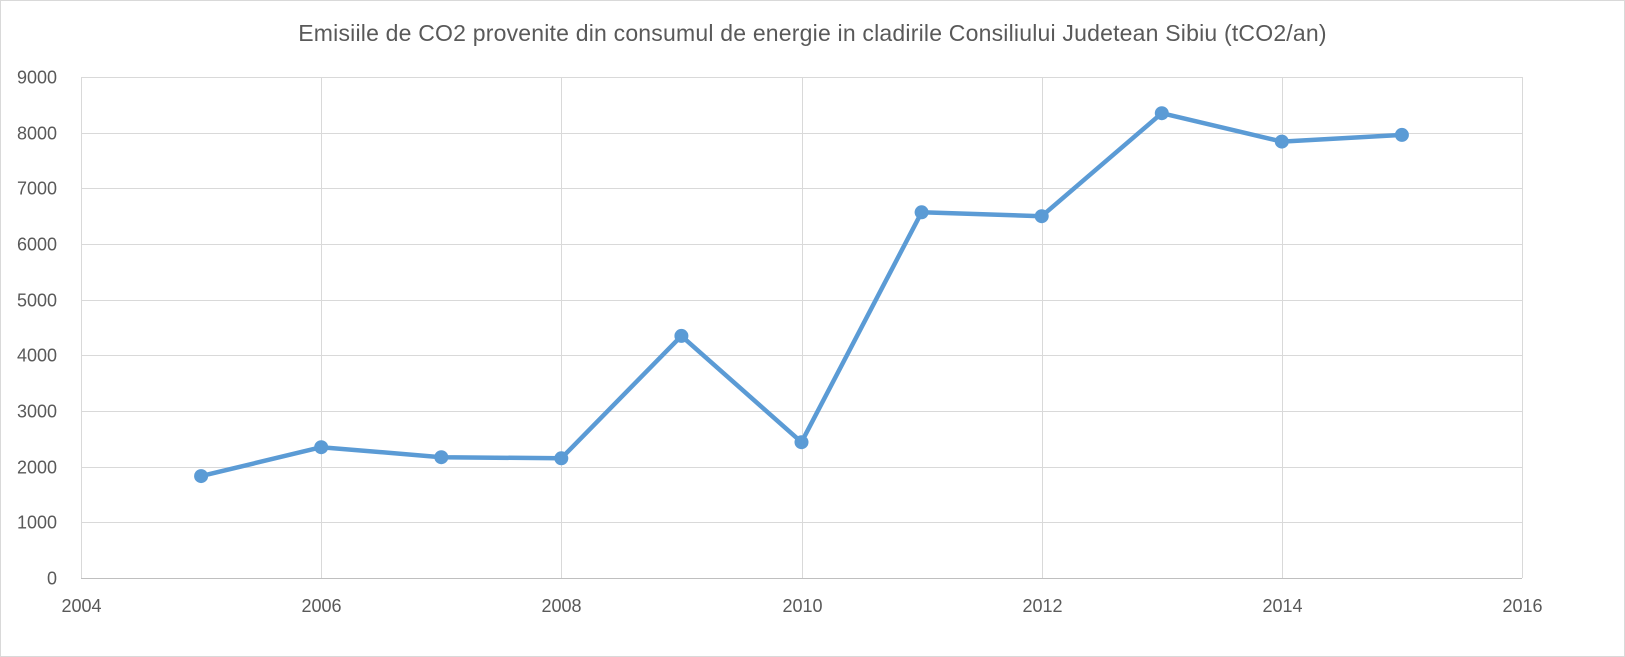 Image resolution: width=1625 pixels, height=657 pixels. I want to click on x-tick-label: 2008, so click(561, 606).